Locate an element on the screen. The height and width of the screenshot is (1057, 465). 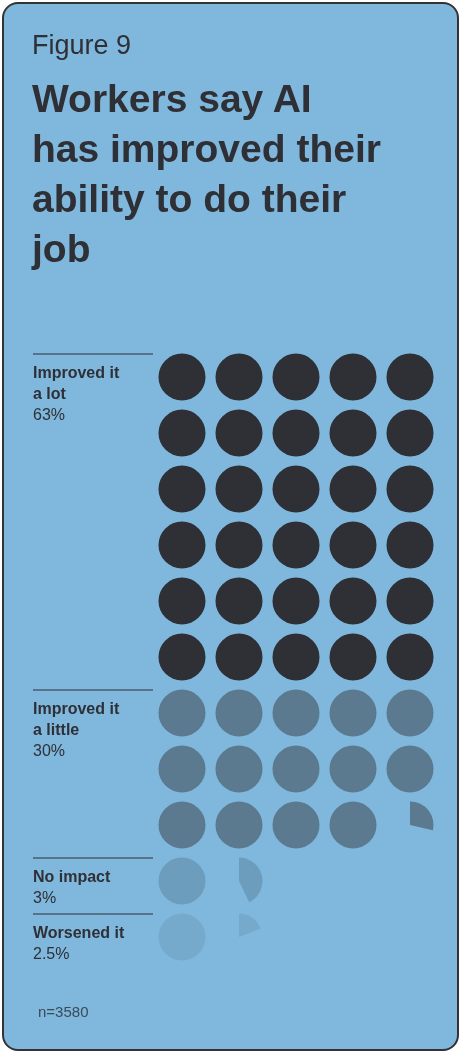
text: Figure 9 is located at coordinates (82, 45).